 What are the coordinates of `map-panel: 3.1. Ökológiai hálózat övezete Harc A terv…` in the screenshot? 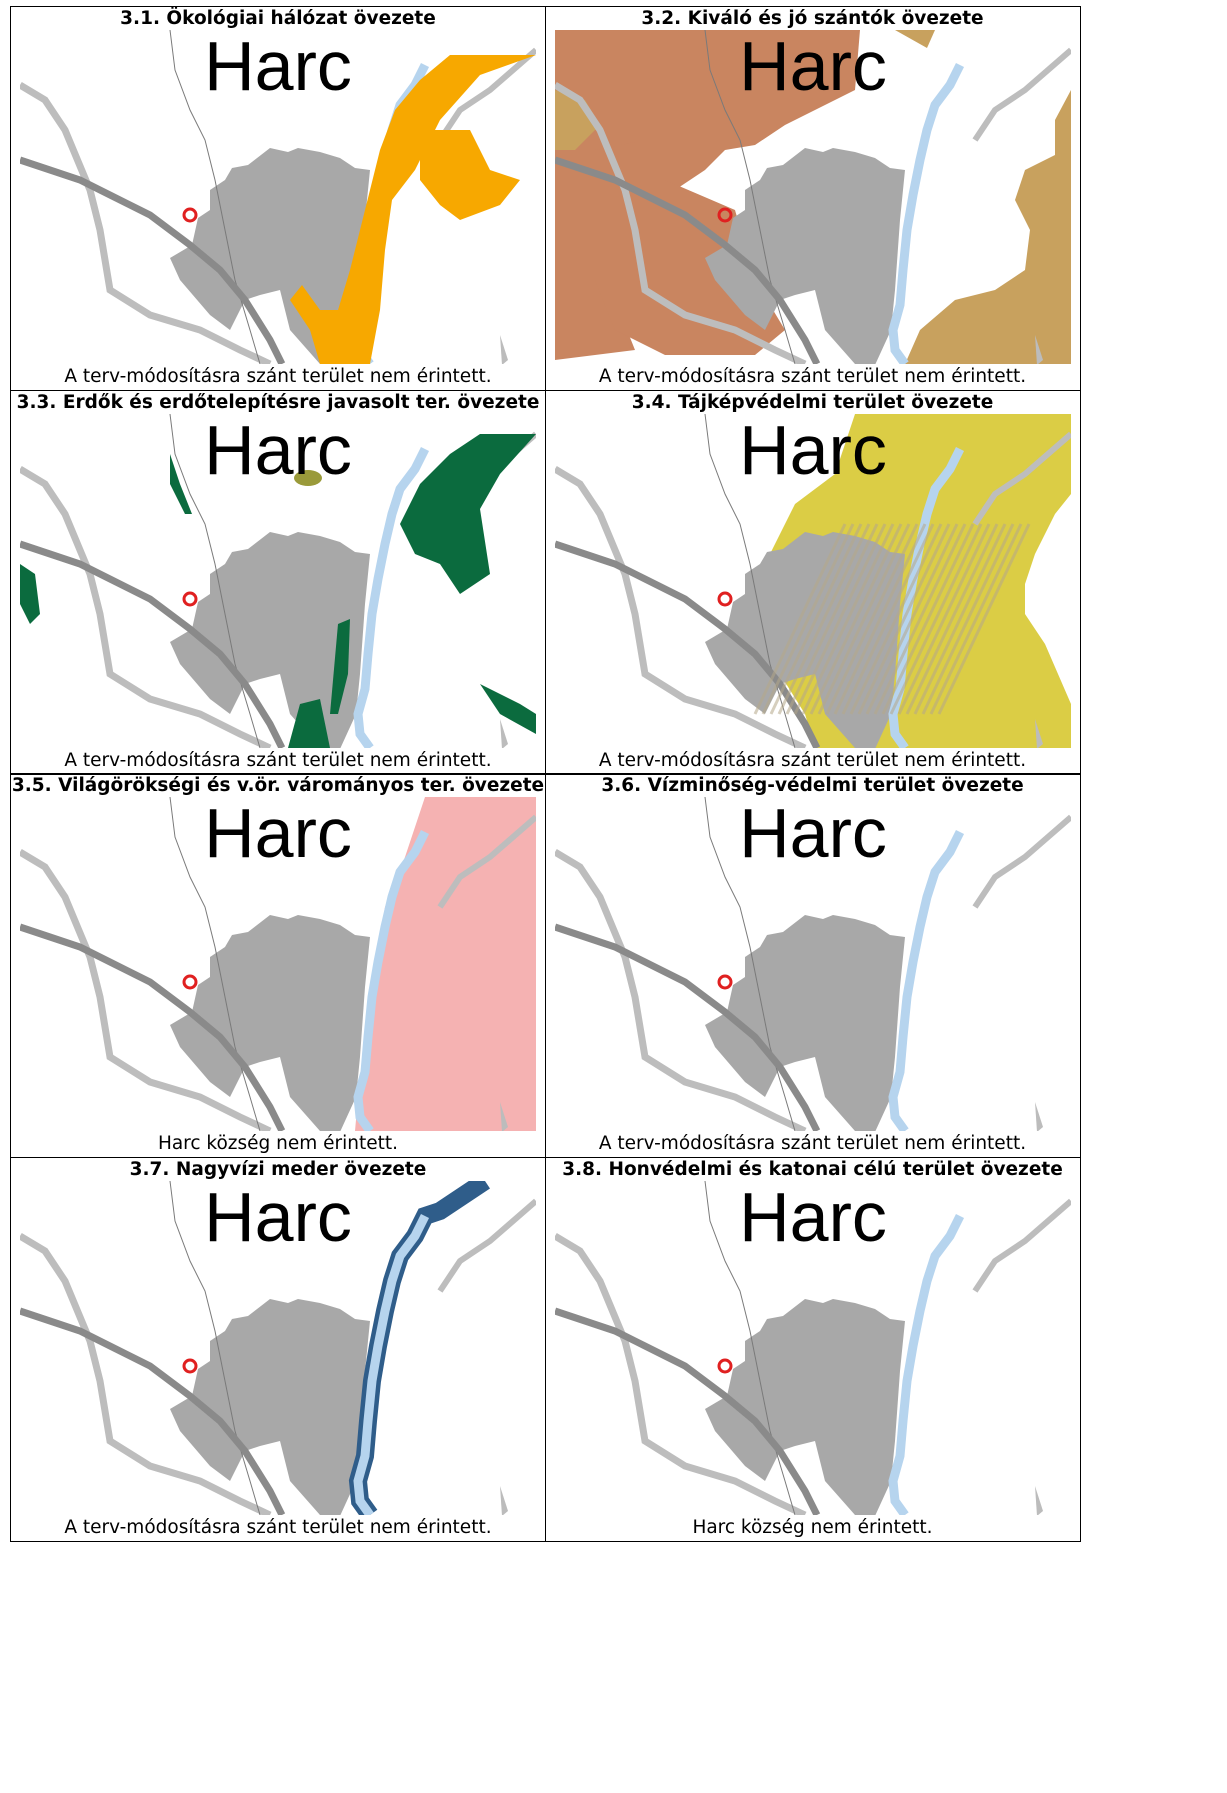 It's located at (278, 198).